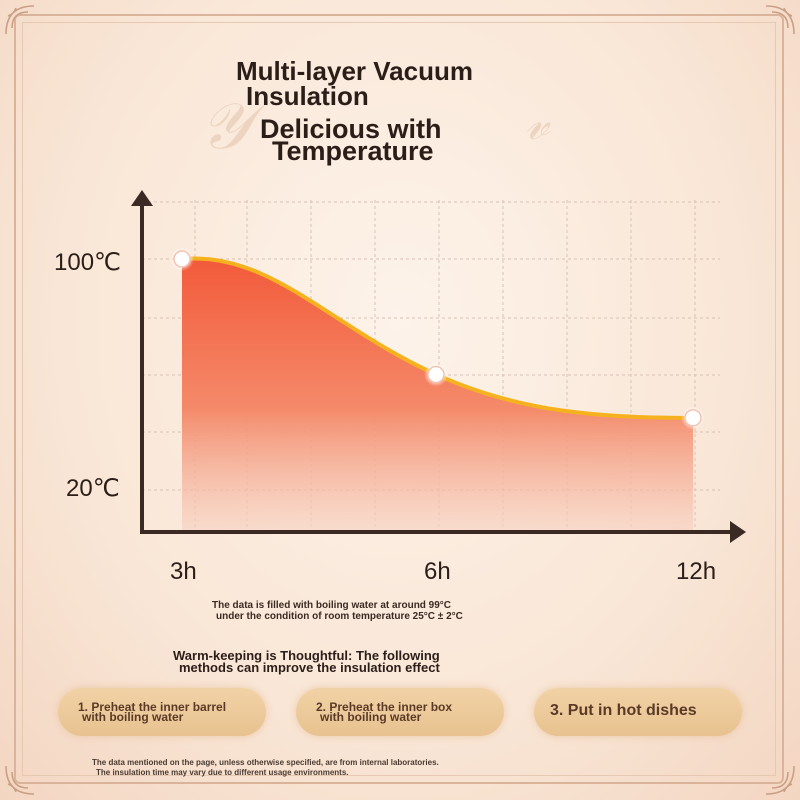  What do you see at coordinates (87, 262) in the screenshot?
I see `y-tick-label-100: 100℃` at bounding box center [87, 262].